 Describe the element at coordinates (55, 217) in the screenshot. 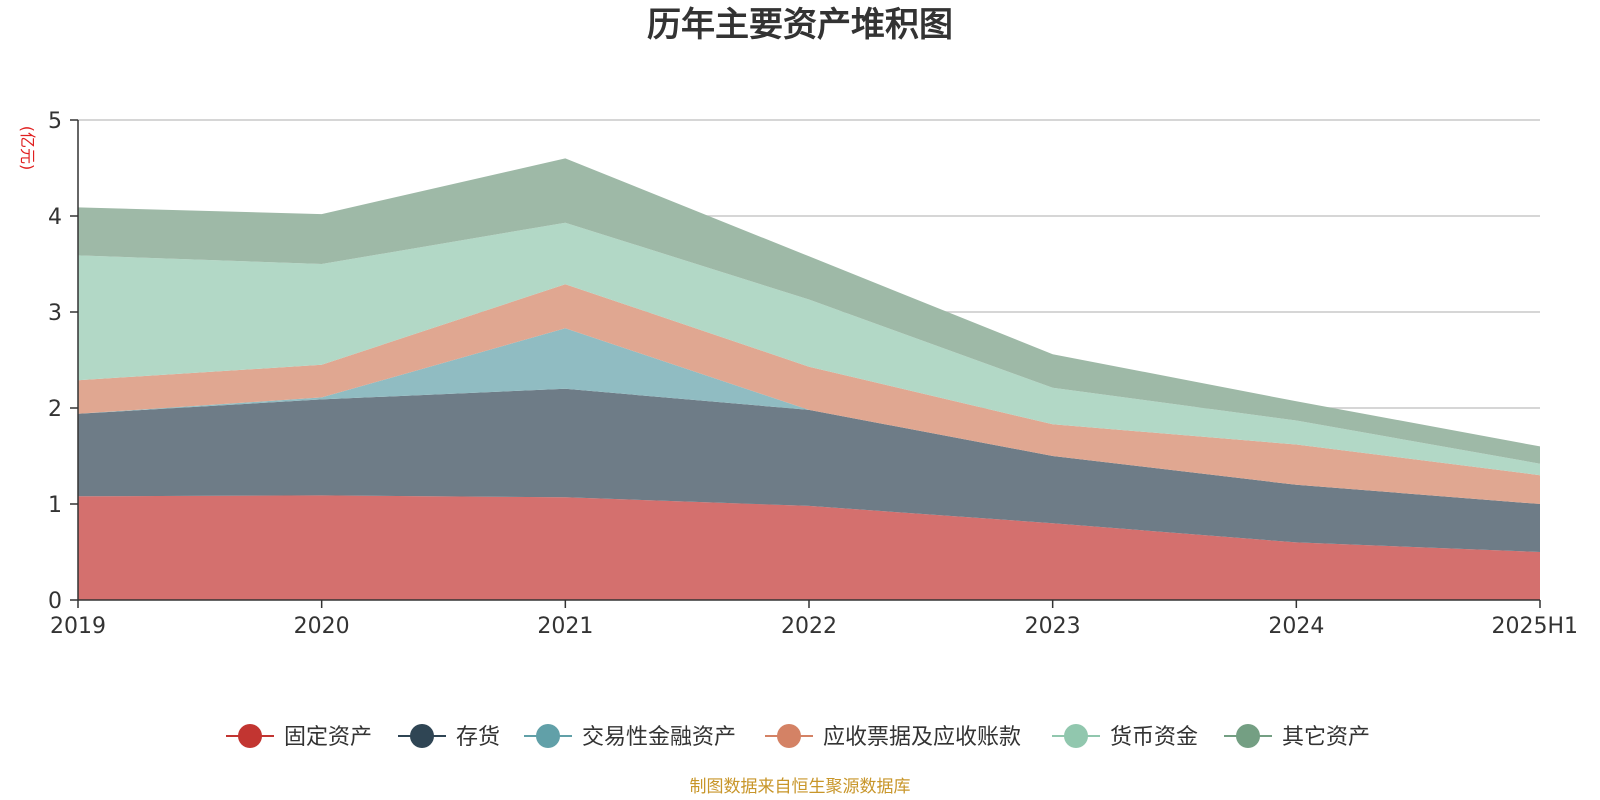

I see `y-tick-label: 4` at that location.